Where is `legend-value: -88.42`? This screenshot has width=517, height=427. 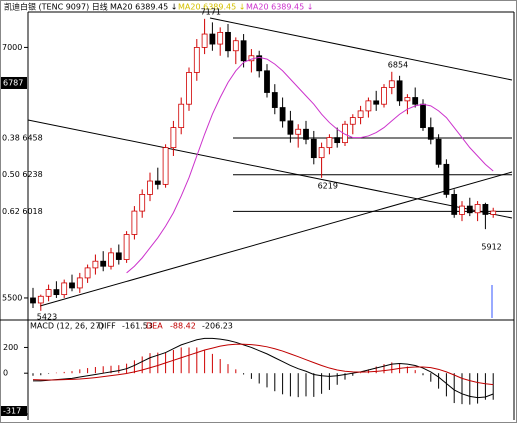
legend-value: -88.42 is located at coordinates (183, 326).